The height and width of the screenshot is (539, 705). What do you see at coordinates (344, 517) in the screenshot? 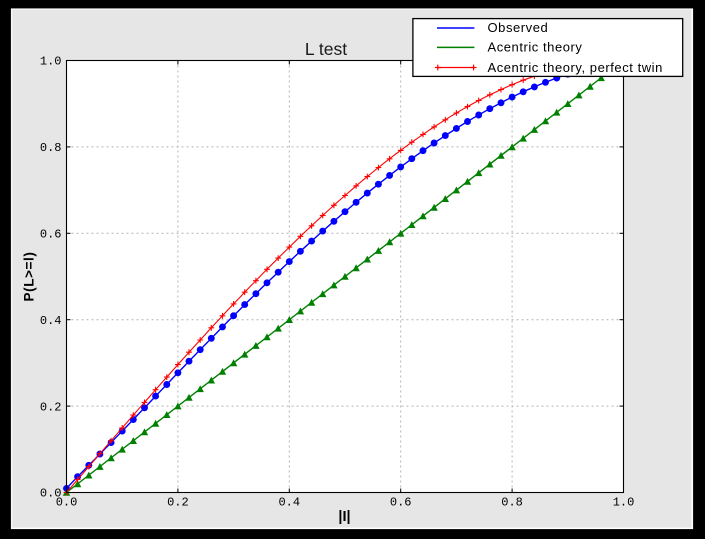
I see `svg-text: |I|` at bounding box center [344, 517].